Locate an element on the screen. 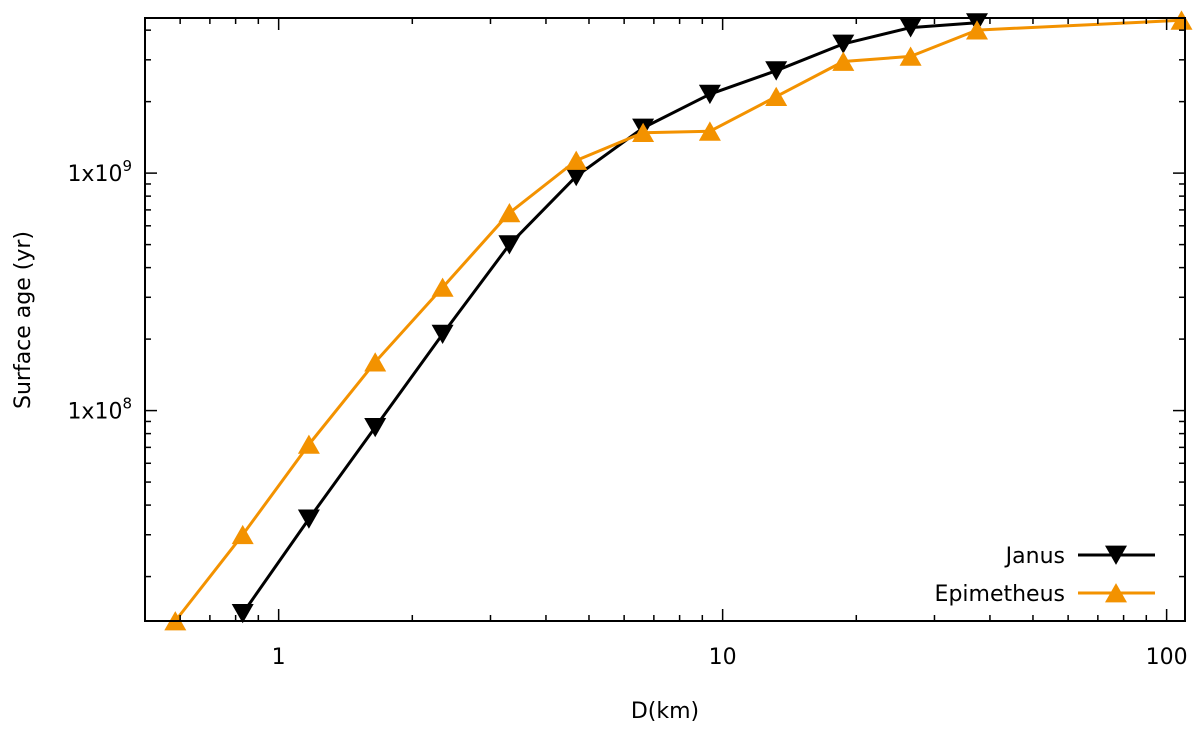  y-tick-label: 1x10⁹ is located at coordinates (99, 172).